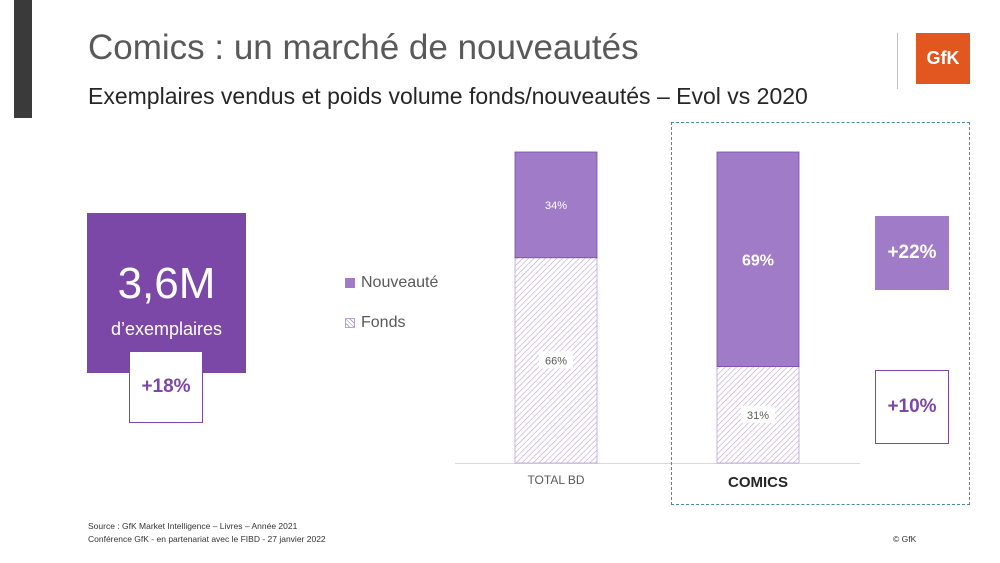 Image resolution: width=1000 pixels, height=563 pixels. I want to click on accent-bar, so click(23, 59).